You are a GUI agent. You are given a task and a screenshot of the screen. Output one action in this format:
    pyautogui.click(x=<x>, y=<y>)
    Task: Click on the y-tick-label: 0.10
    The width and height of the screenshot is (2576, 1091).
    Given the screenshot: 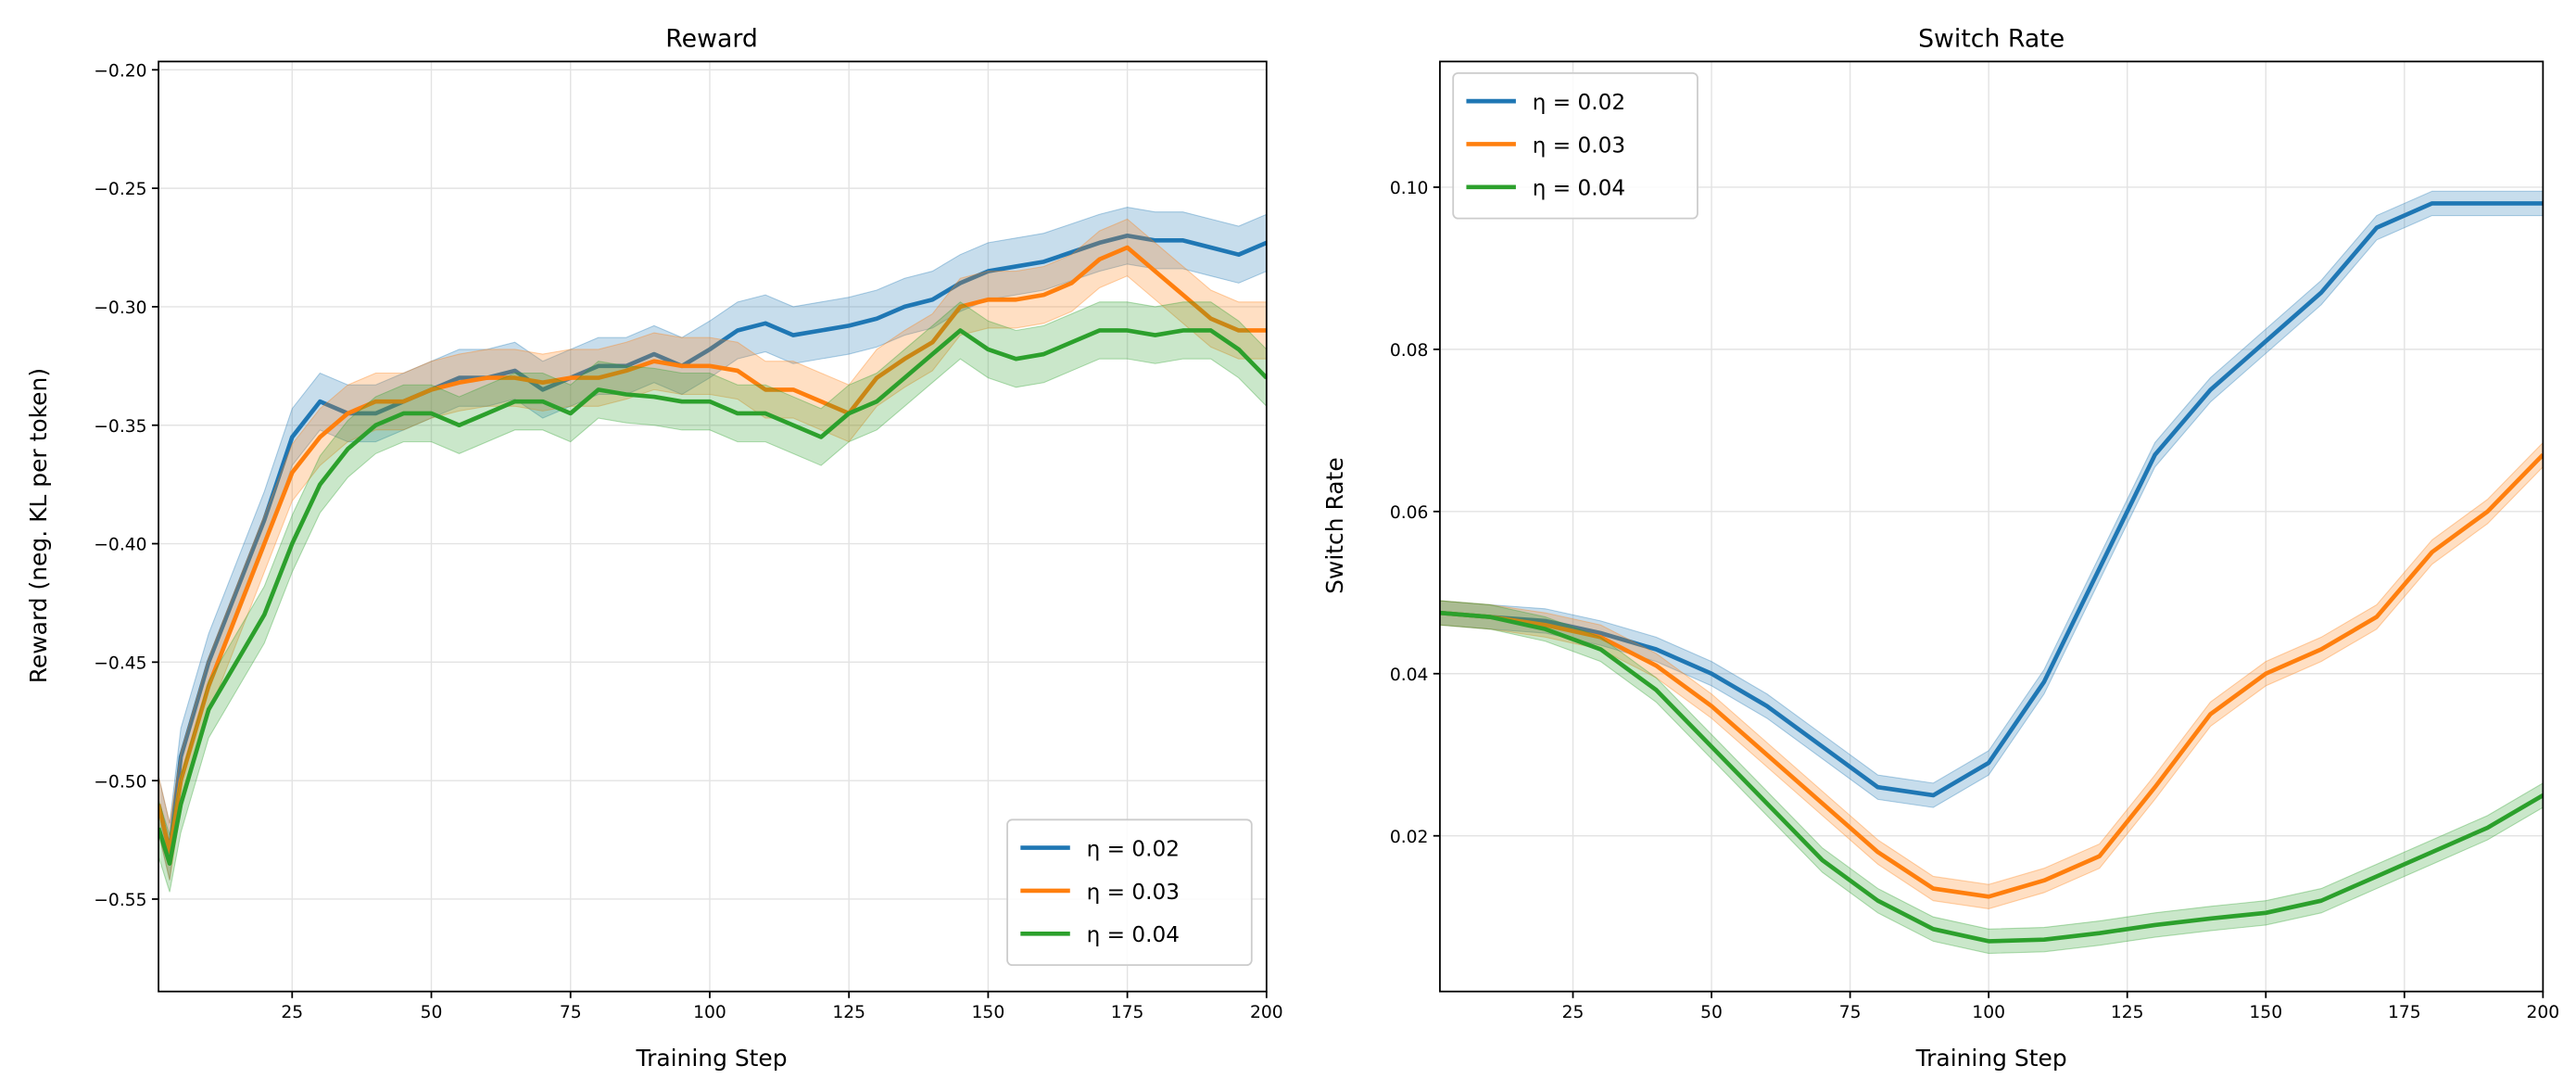 What is the action you would take?
    pyautogui.click(x=1409, y=189)
    